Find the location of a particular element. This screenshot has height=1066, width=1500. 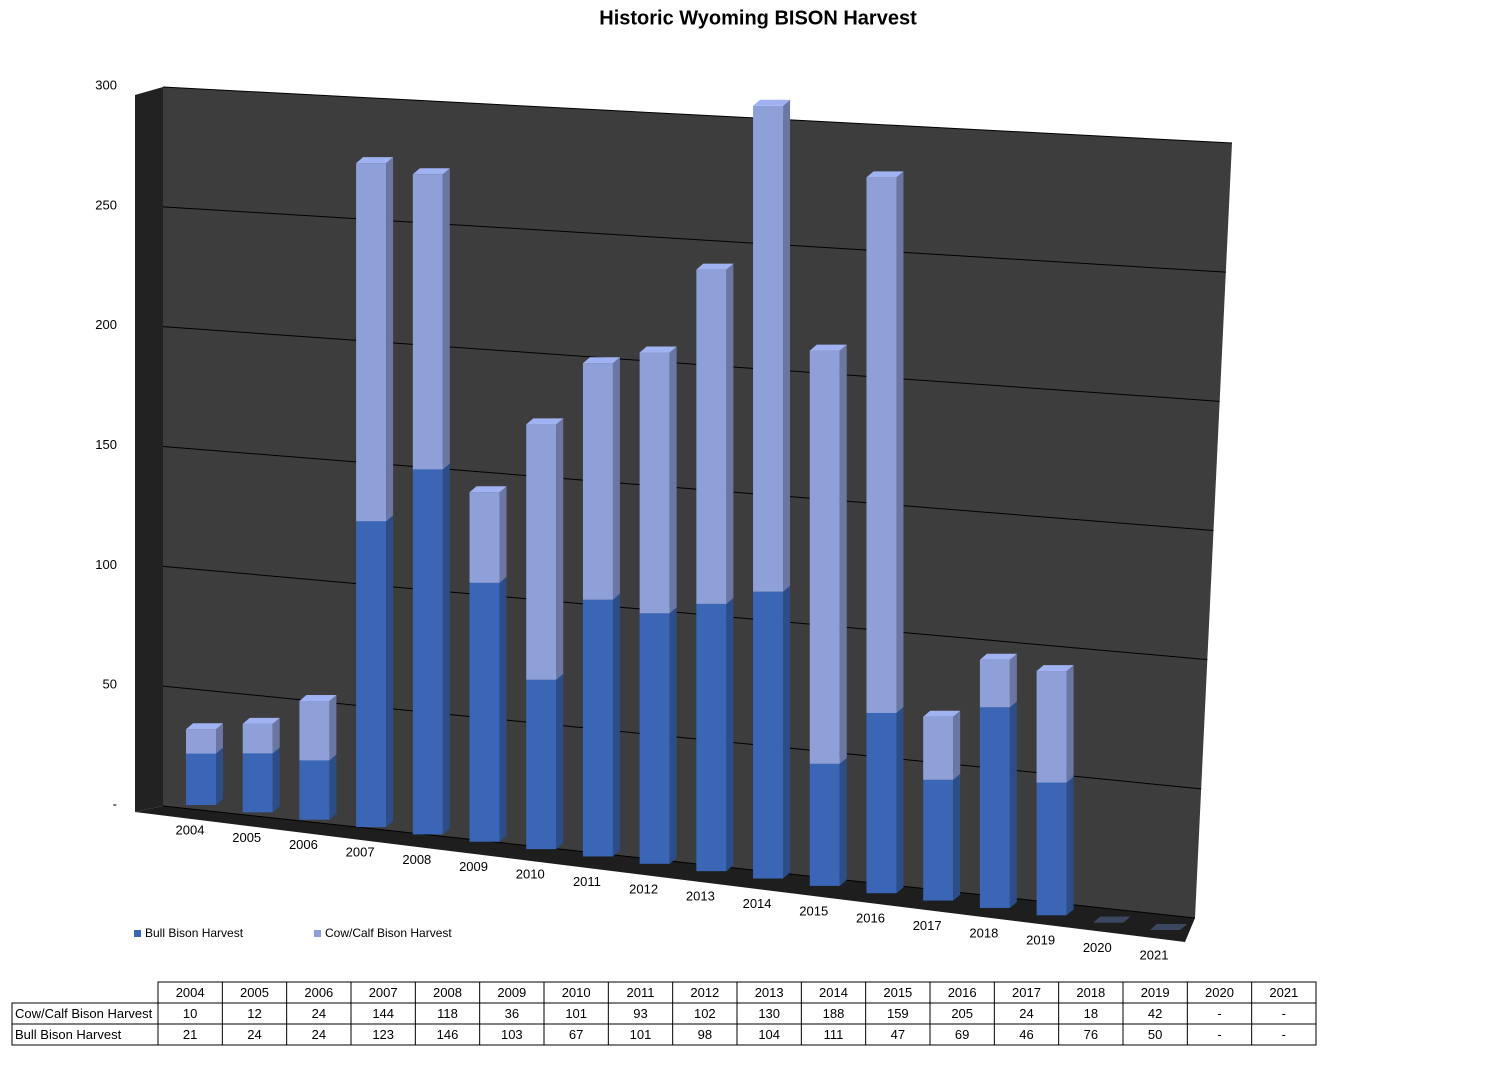

legend-swatch is located at coordinates (137, 933).